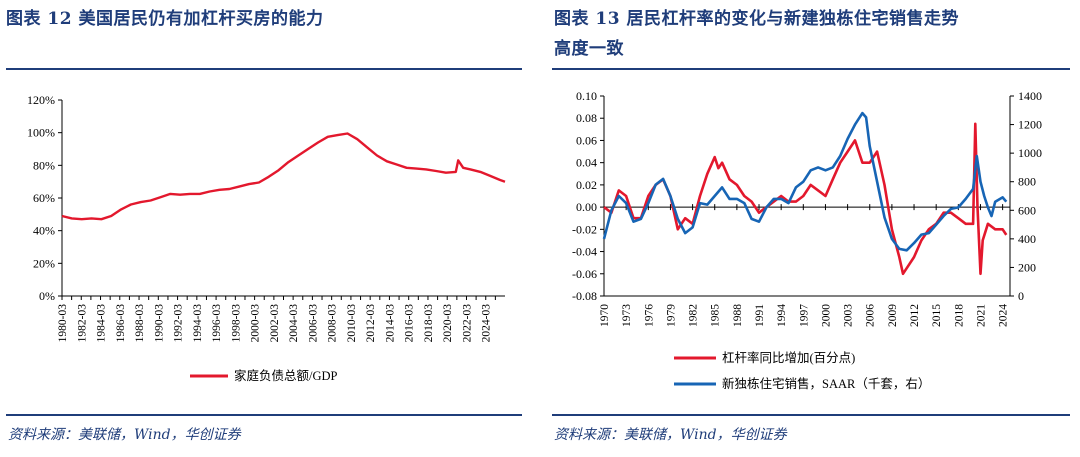 The height and width of the screenshot is (457, 1080). I want to click on right-figure-title-line2: 高度一致, so click(589, 49).